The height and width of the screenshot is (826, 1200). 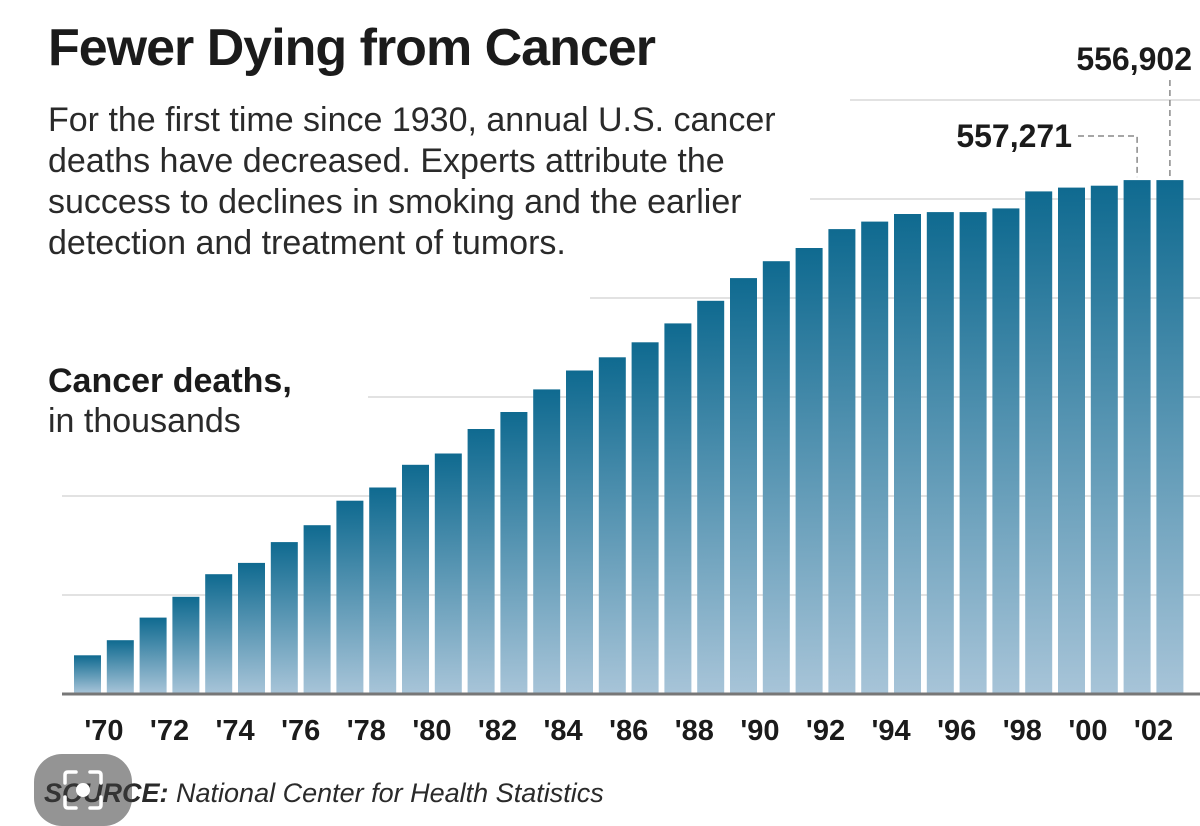 I want to click on x-tick-label: '82, so click(x=497, y=731).